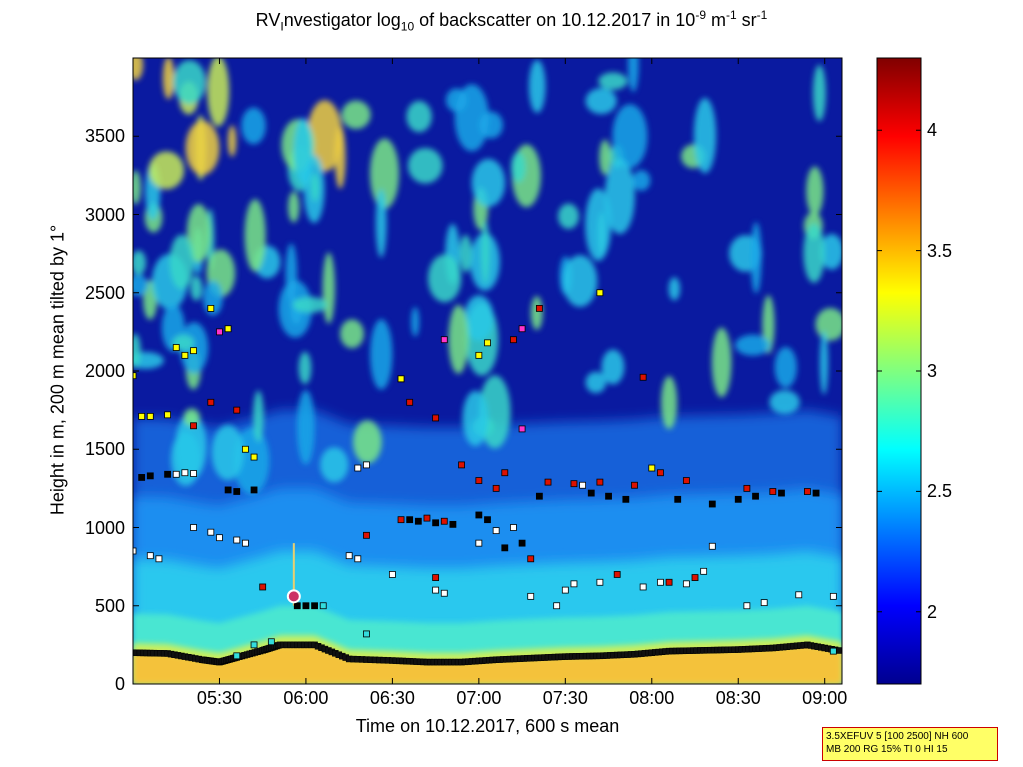 The image size is (1023, 767). I want to click on y-tick-label: 500, so click(109, 605).